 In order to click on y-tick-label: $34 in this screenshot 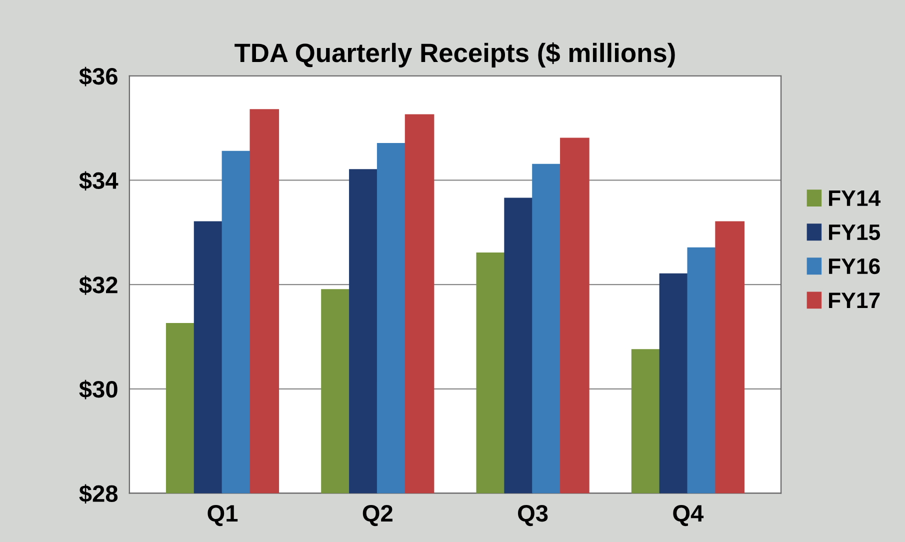, I will do `click(98, 181)`.